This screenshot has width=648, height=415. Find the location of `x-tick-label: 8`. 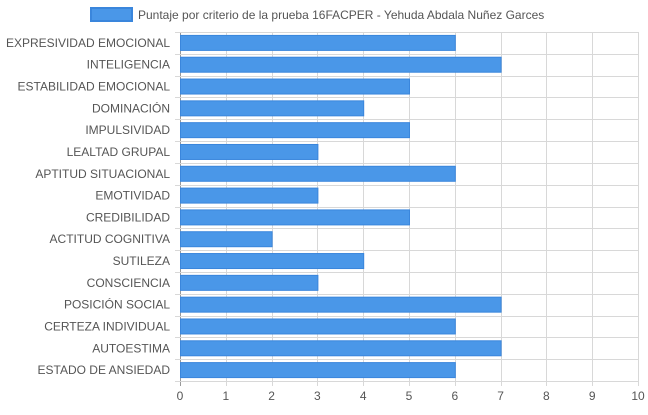

x-tick-label: 8 is located at coordinates (546, 396).